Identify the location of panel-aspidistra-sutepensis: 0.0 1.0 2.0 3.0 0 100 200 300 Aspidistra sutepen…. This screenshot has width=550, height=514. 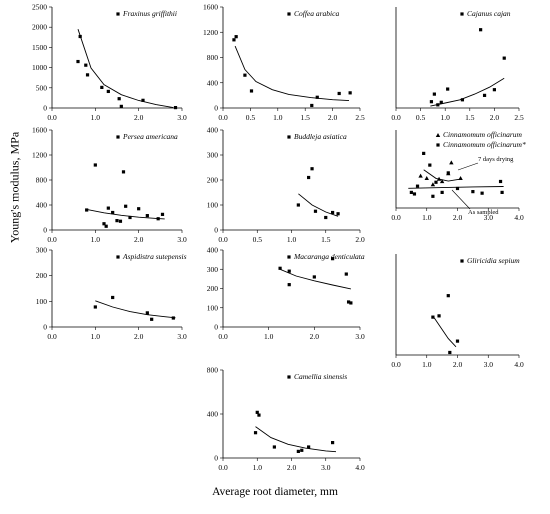
(111, 294).